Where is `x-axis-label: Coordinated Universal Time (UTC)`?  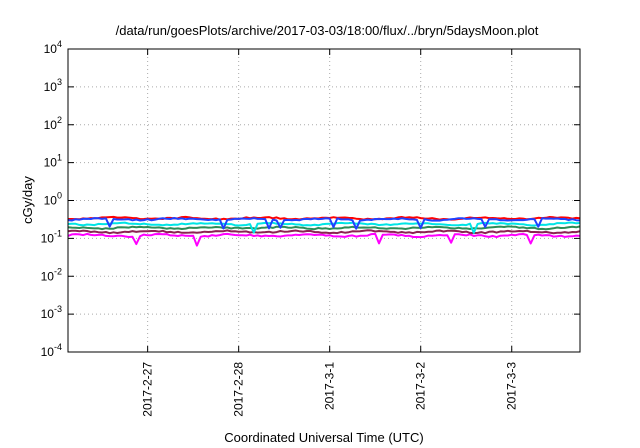
x-axis-label: Coordinated Universal Time (UTC) is located at coordinates (323, 437).